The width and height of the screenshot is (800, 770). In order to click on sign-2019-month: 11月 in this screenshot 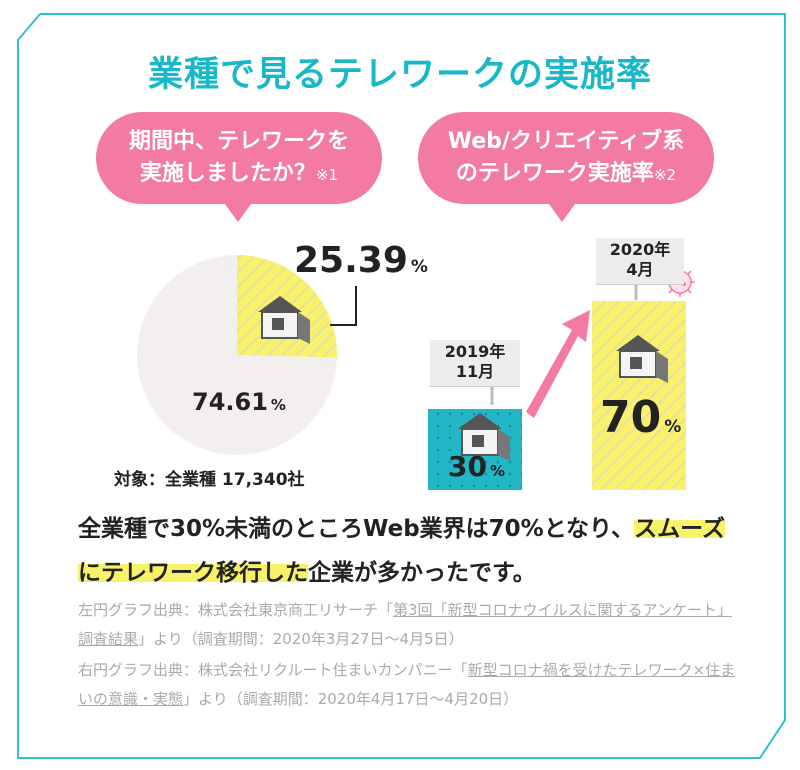, I will do `click(475, 371)`.